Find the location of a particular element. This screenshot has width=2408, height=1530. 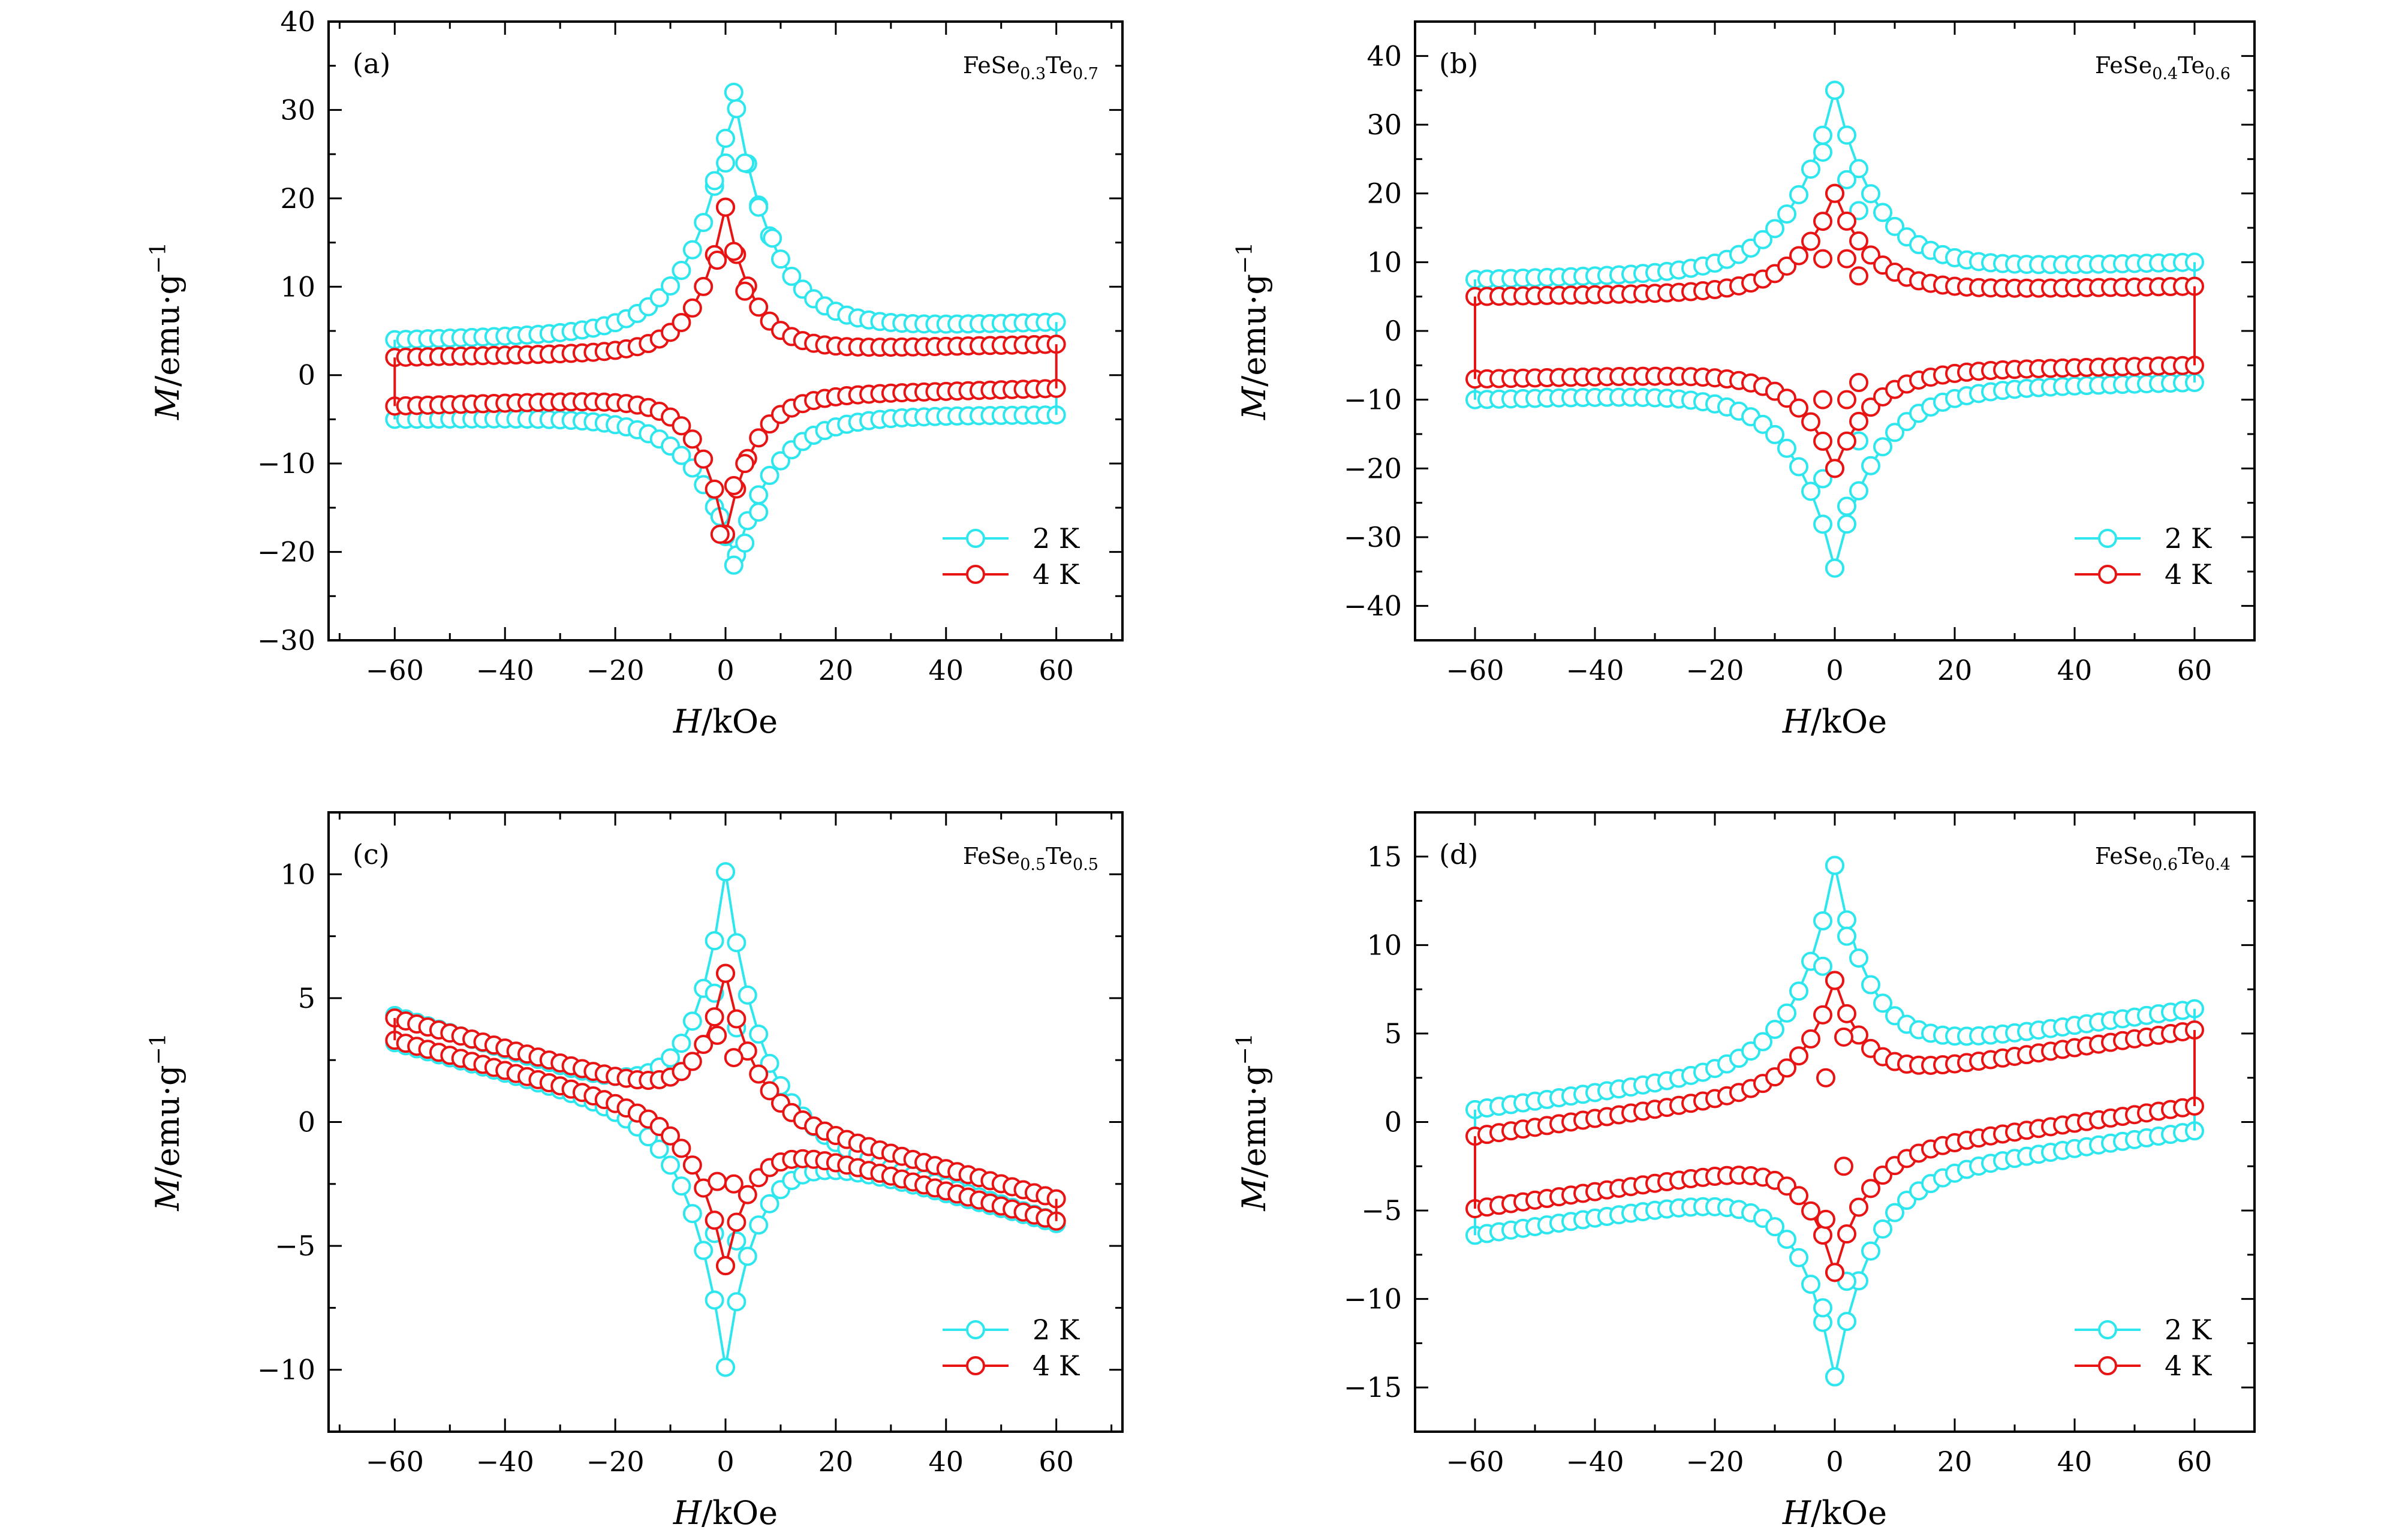

x-tick-label: 0 is located at coordinates (725, 670).